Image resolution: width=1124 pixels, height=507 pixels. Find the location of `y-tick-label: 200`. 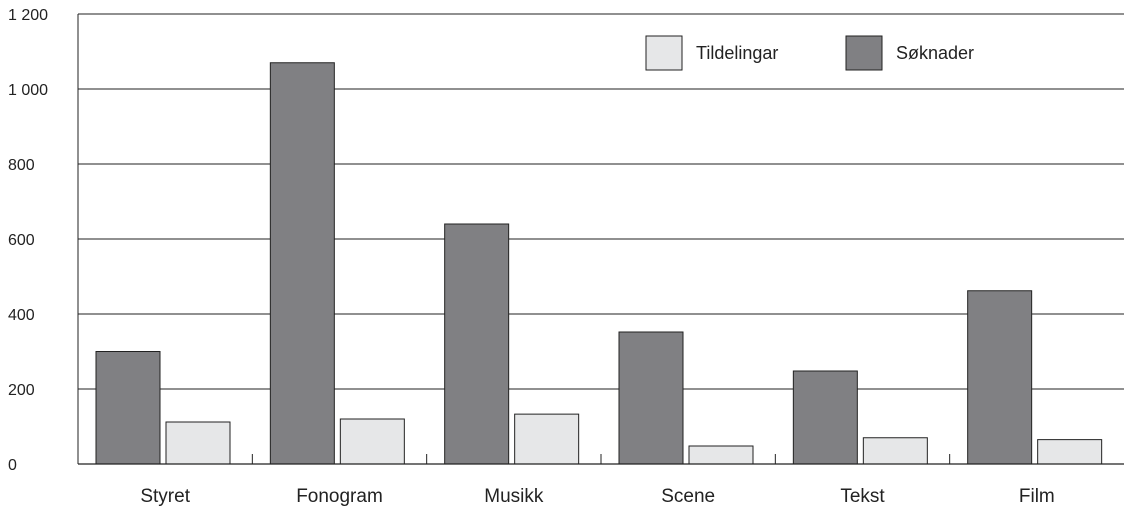

y-tick-label: 200 is located at coordinates (21, 390).